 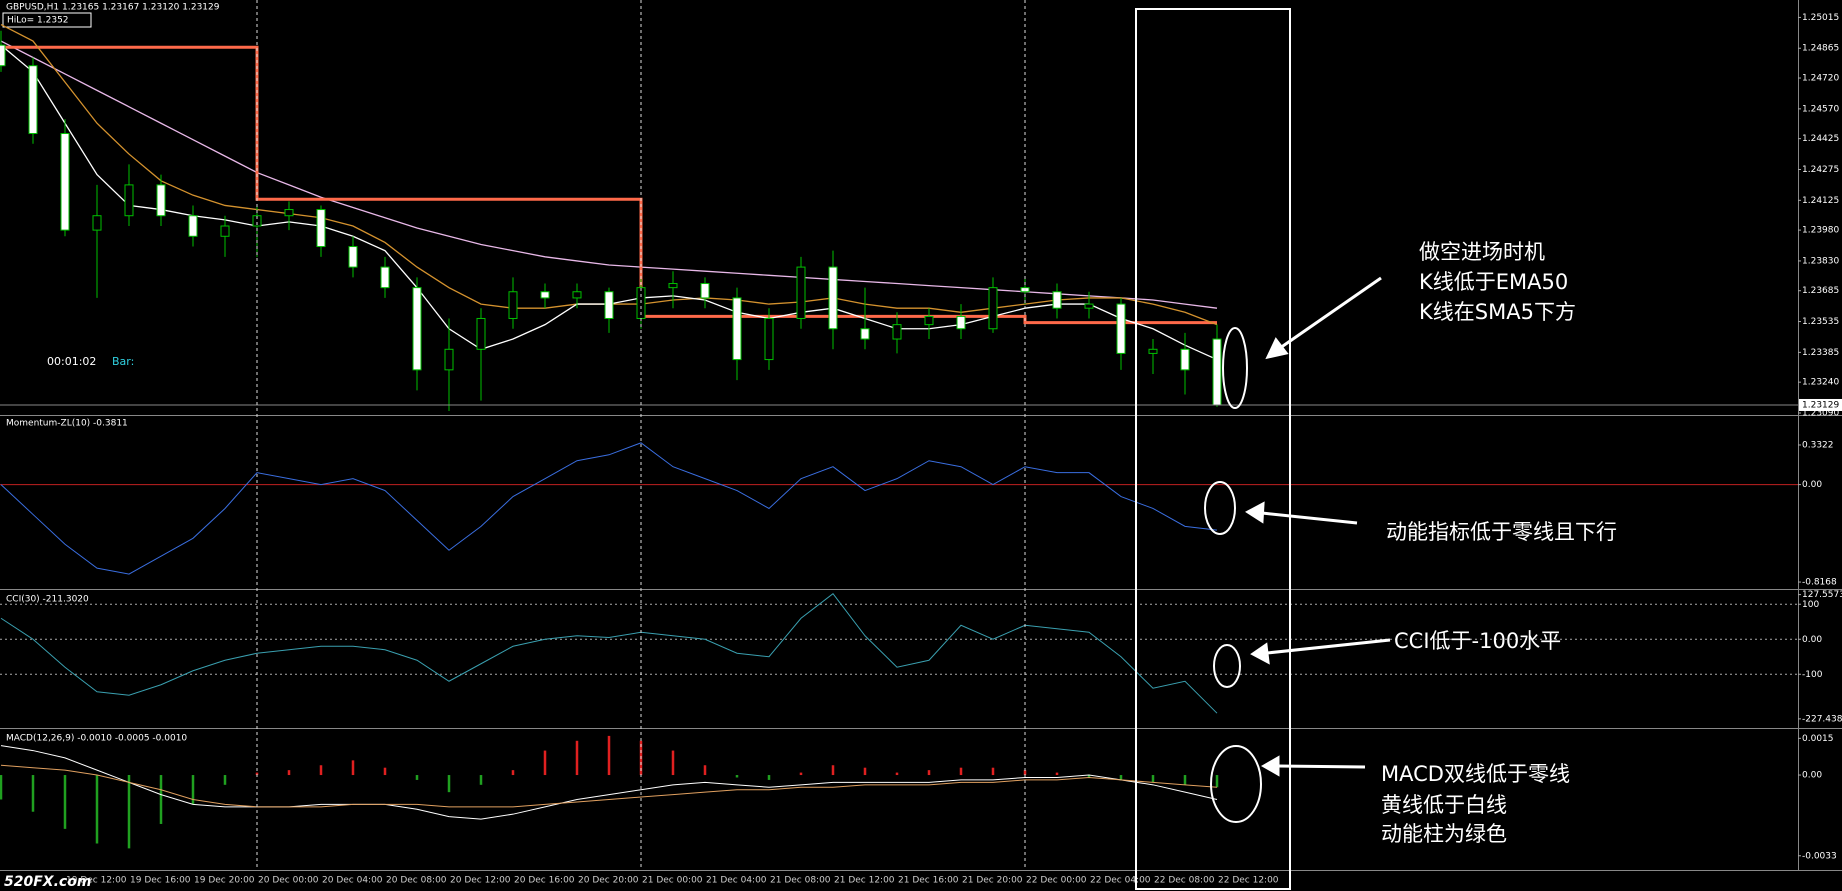 I want to click on watermark: 520FX.com, so click(x=47, y=882).